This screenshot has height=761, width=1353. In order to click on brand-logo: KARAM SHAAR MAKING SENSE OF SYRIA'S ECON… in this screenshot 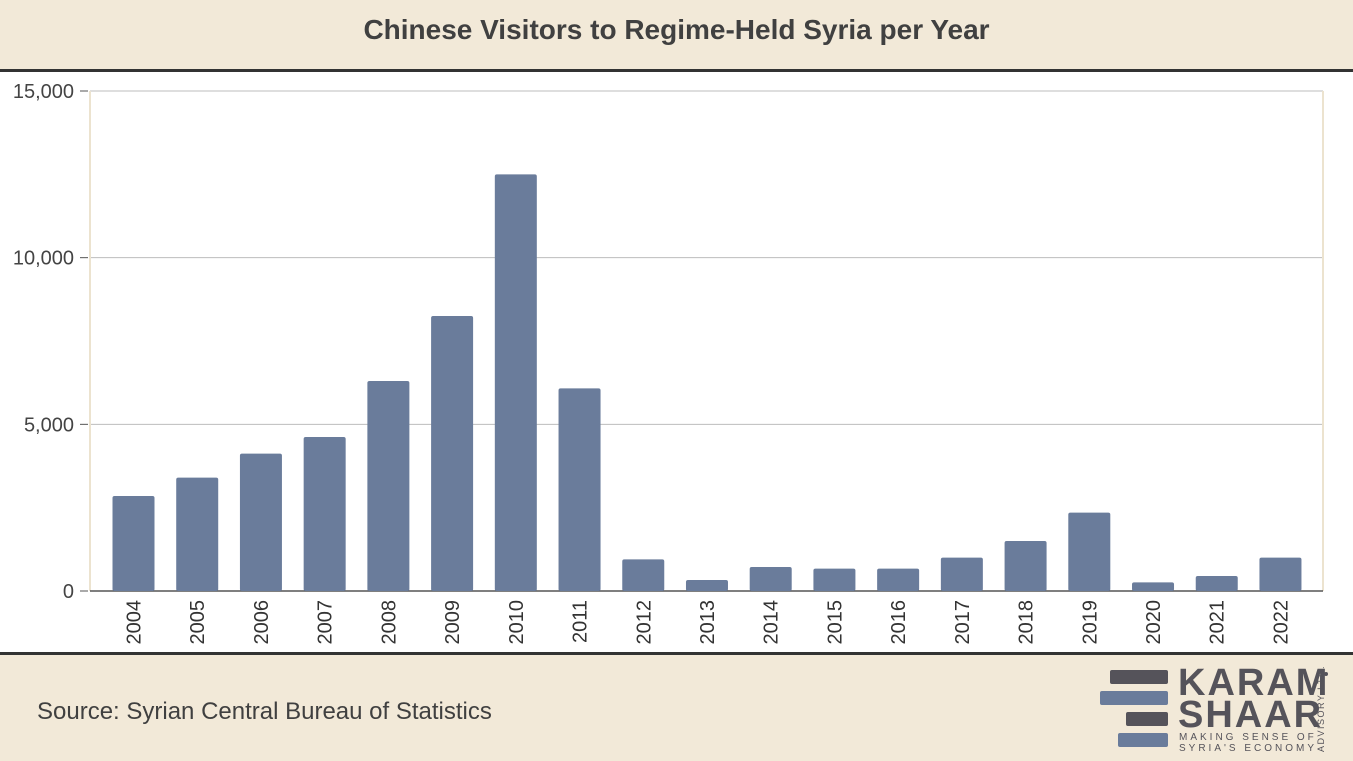, I will do `click(1223, 710)`.